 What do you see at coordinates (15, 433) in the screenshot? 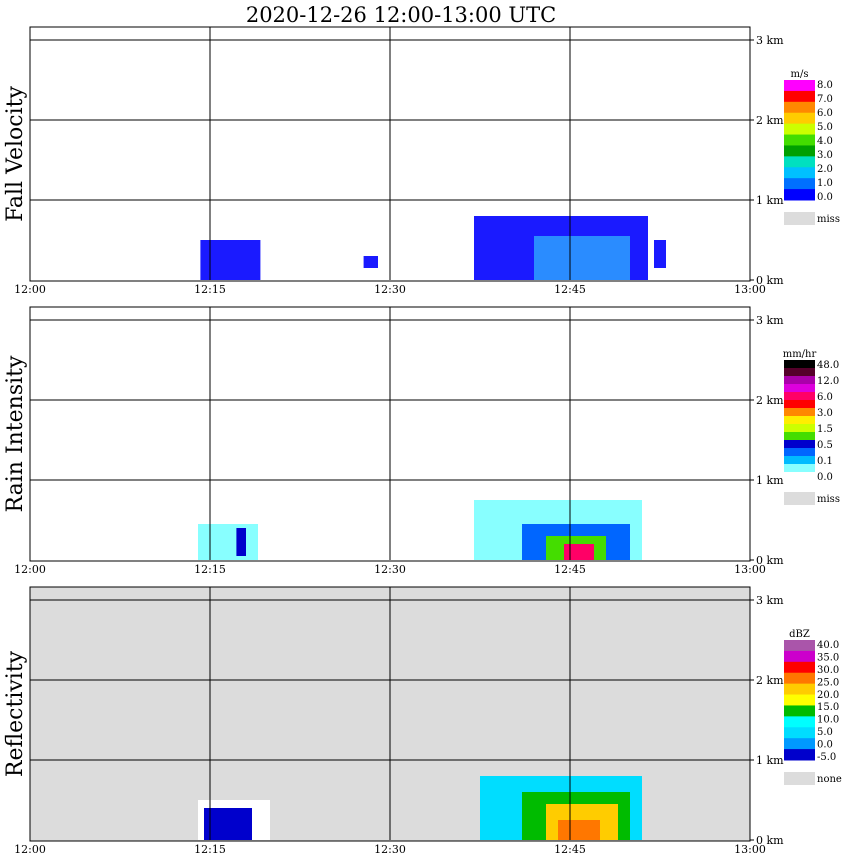
I see `y-axis-title: Rain Intensity` at bounding box center [15, 433].